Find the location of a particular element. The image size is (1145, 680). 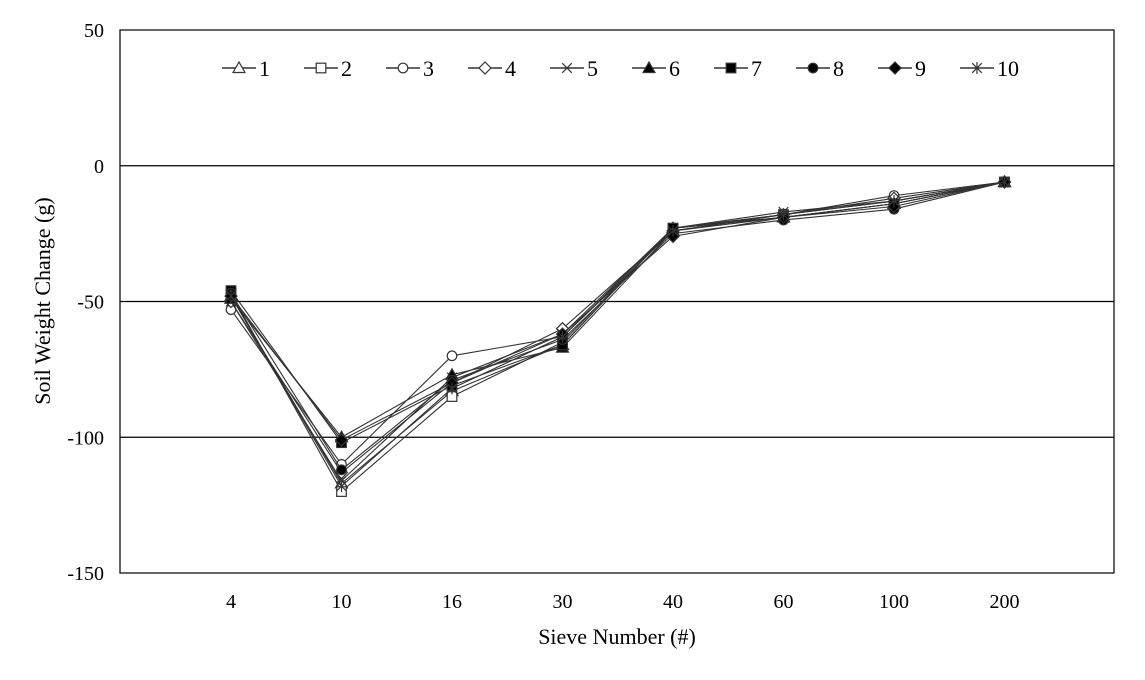

legend-entry-10: 10 is located at coordinates (989, 68).